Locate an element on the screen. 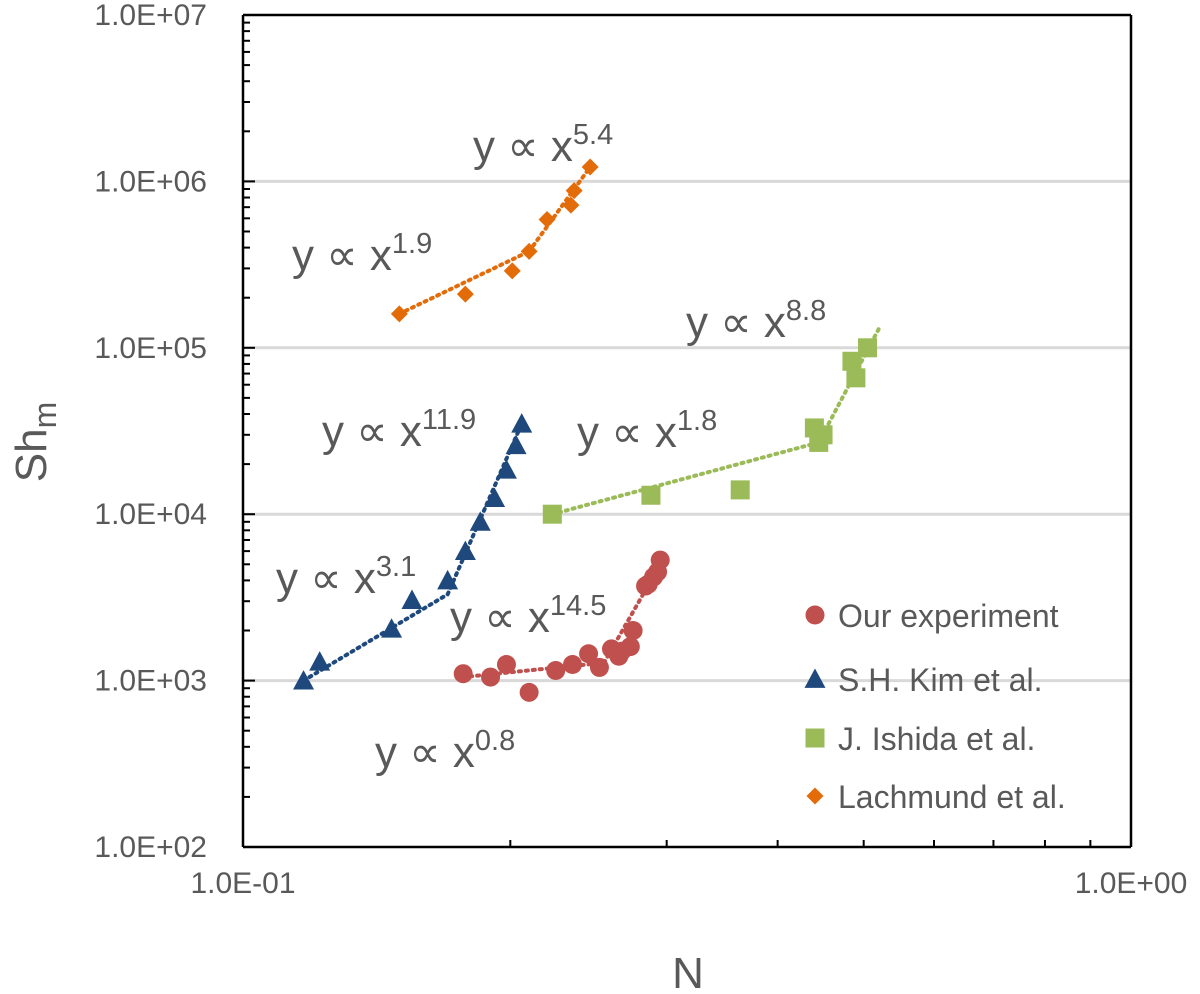 The width and height of the screenshot is (1200, 994). legend-label: S.H. Kim et al. is located at coordinates (940, 680).